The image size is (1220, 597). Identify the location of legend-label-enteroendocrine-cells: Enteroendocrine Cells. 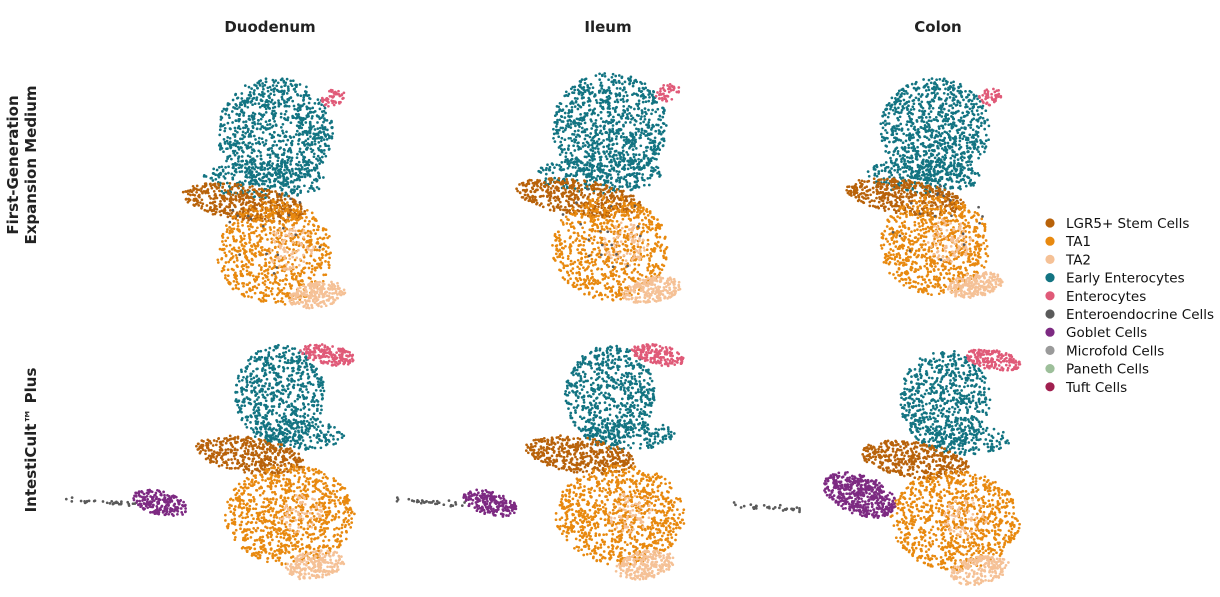
(1140, 315).